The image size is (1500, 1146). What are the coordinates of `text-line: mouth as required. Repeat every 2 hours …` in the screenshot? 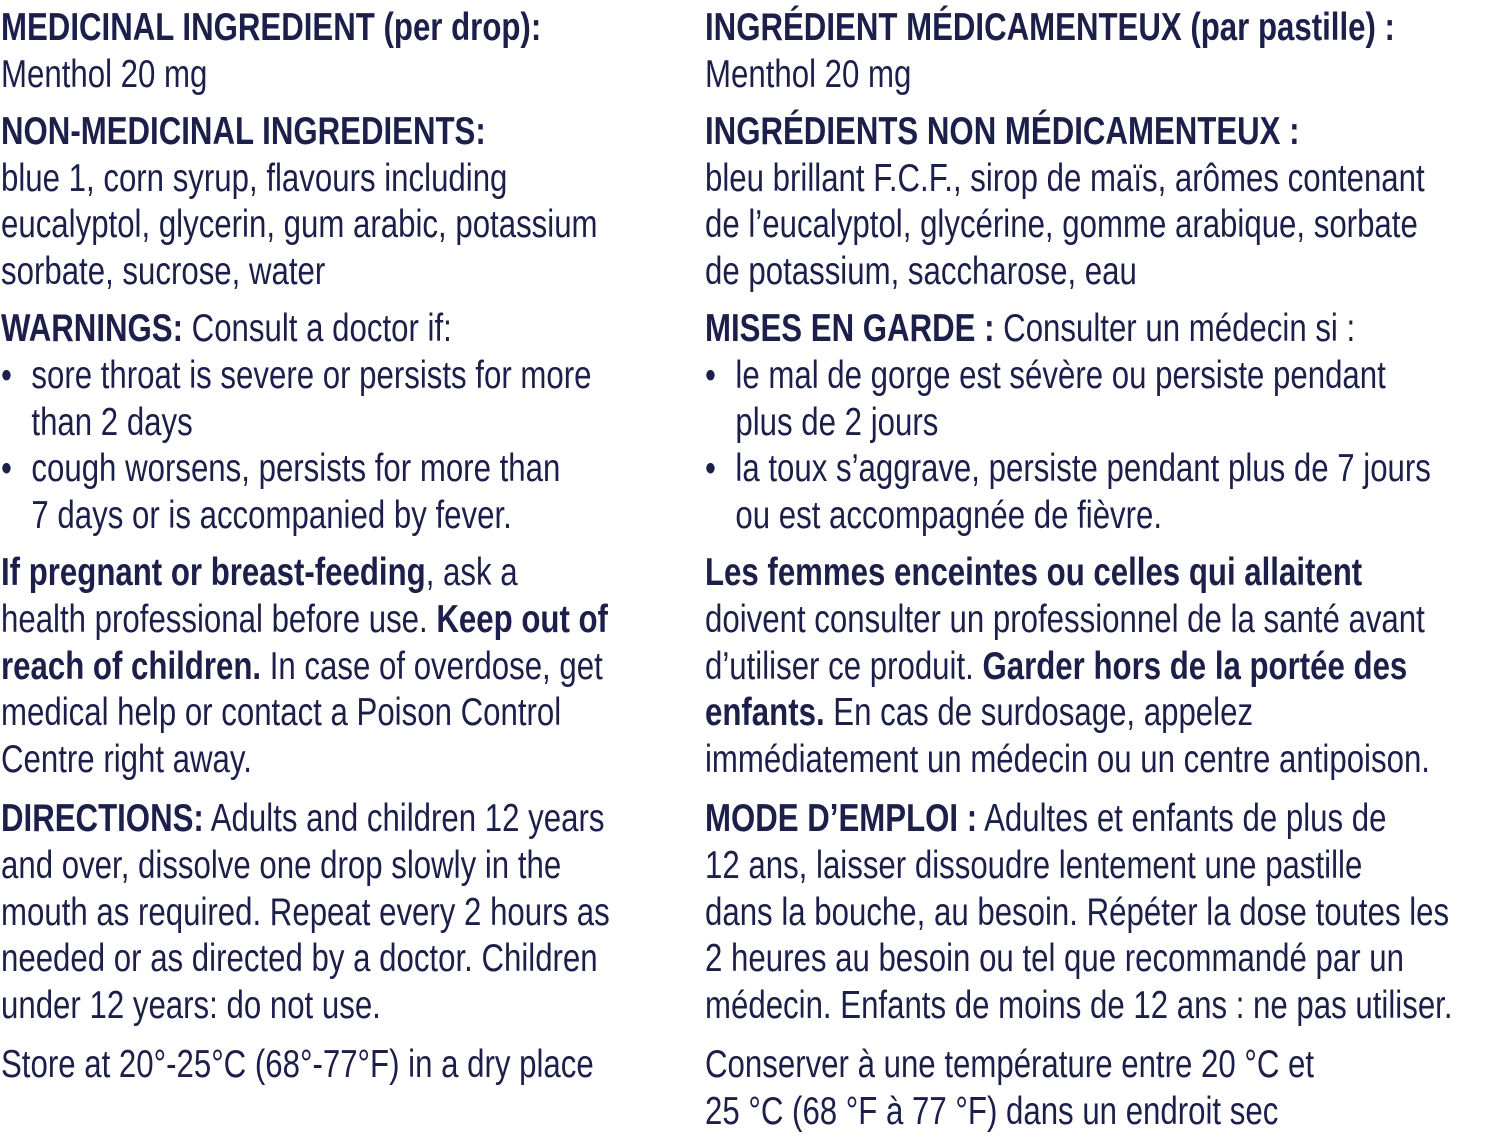 It's located at (353, 913).